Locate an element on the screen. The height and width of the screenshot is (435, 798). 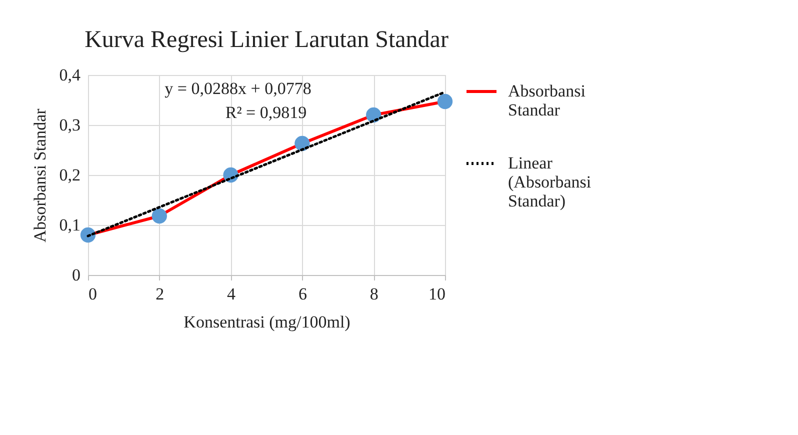
x-tick-label: 4 is located at coordinates (231, 294).